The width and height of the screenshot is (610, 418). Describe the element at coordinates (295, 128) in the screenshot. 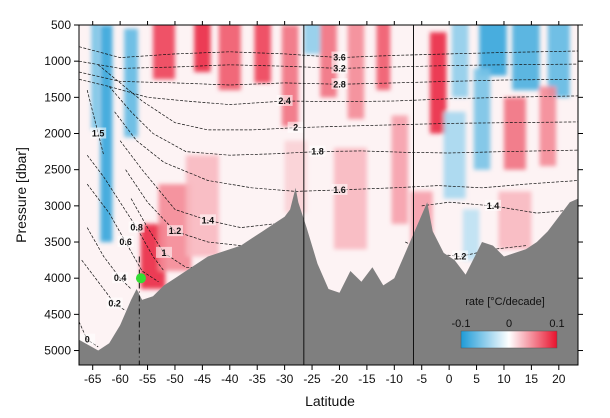

I see `contour-label: 2` at that location.